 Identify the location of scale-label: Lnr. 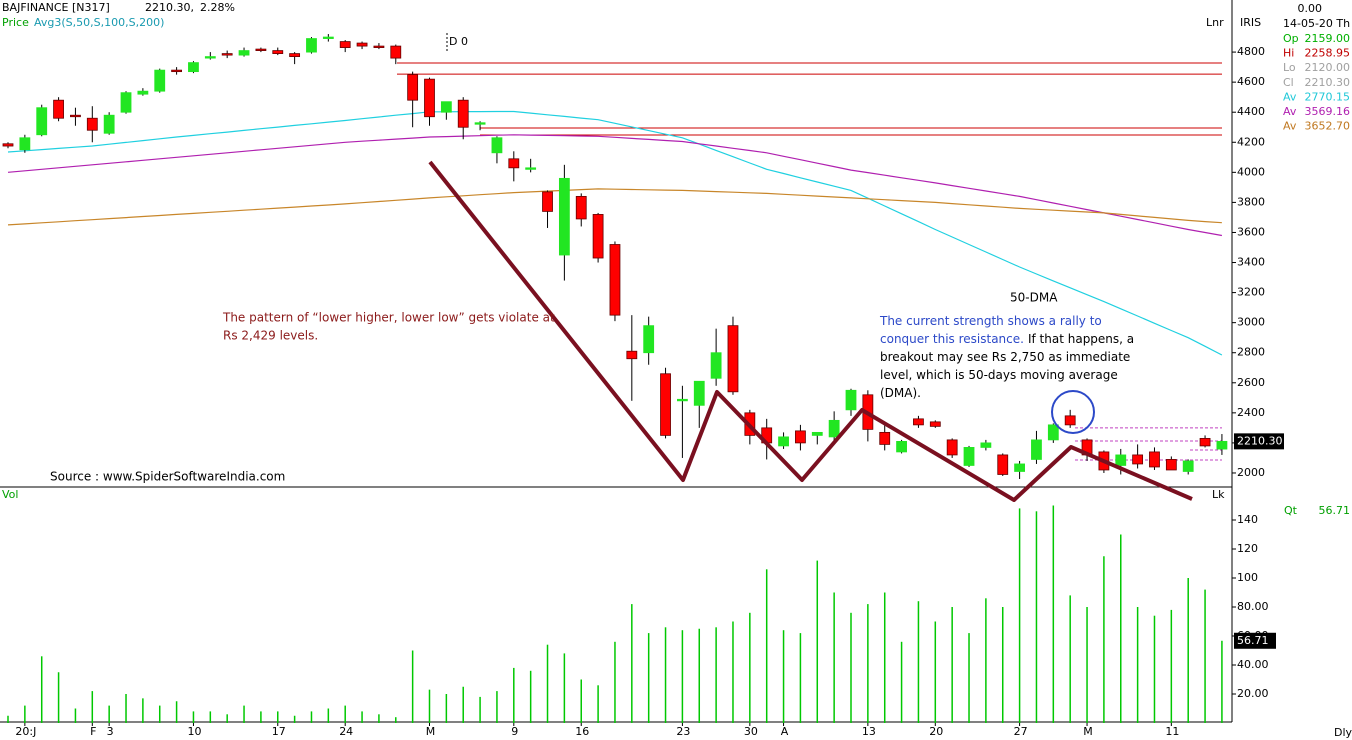
(1215, 22).